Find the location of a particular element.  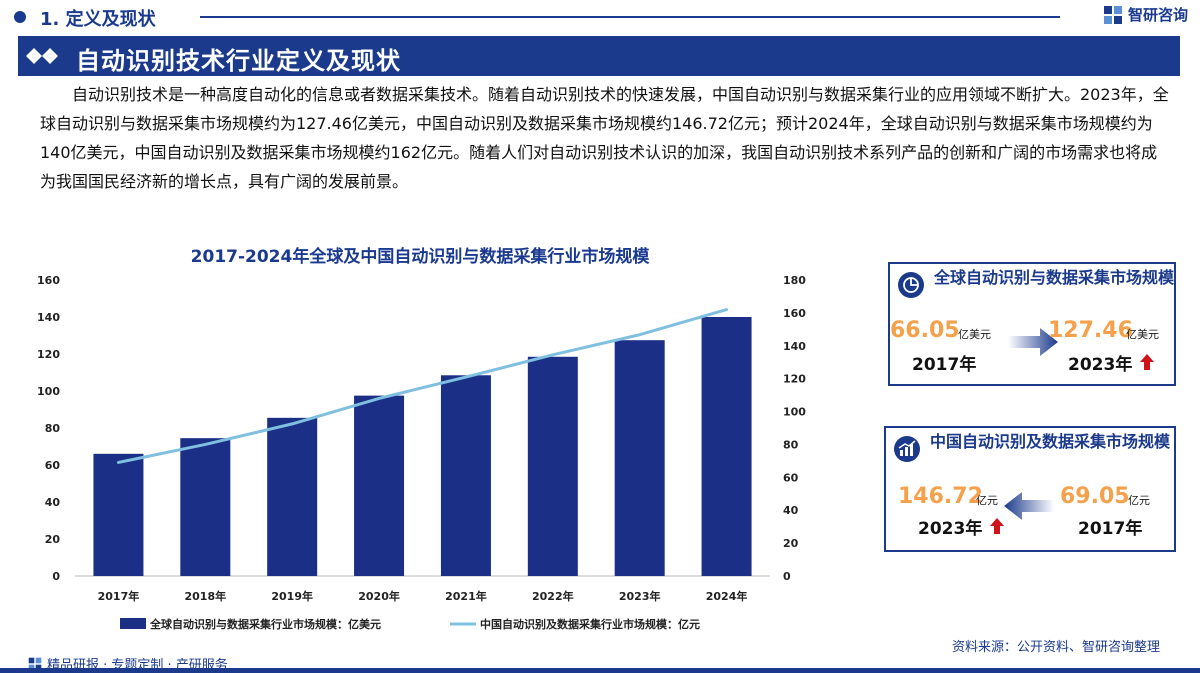

global-2017-year: 2017年 is located at coordinates (944, 365).